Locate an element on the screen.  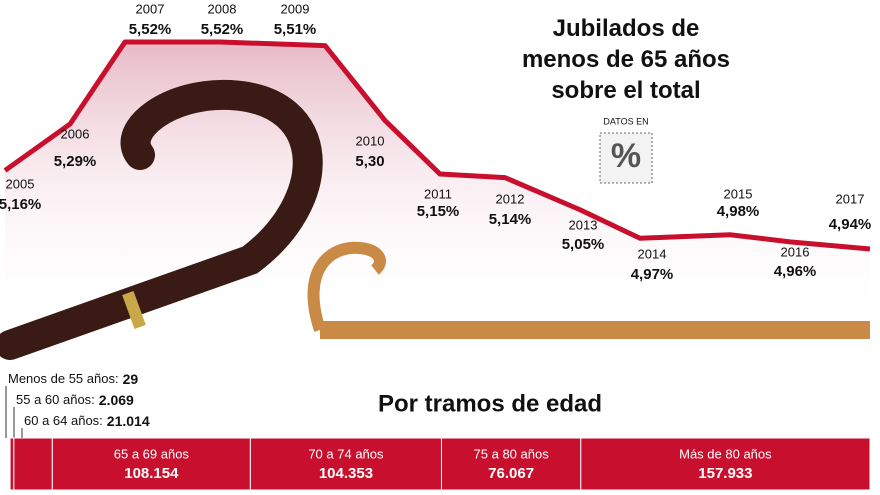
year-label: 2011 is located at coordinates (438, 193).